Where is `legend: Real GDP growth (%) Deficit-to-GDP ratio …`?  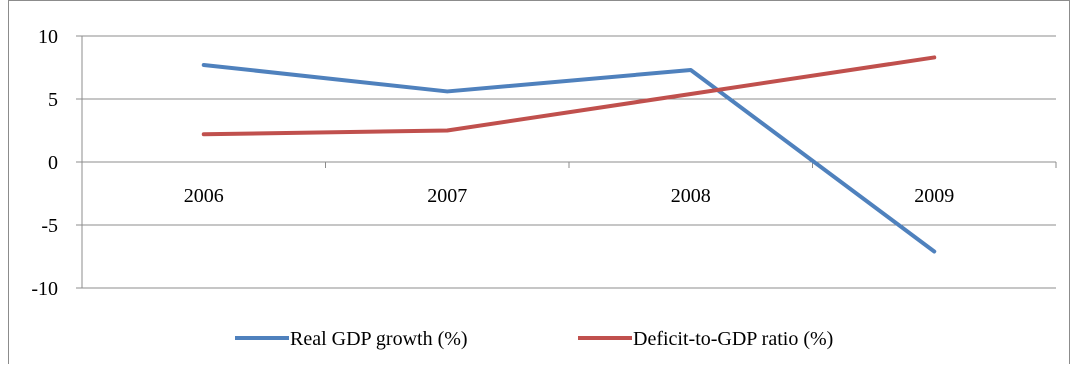
legend: Real GDP growth (%) Deficit-to-GDP ratio … is located at coordinates (534, 339).